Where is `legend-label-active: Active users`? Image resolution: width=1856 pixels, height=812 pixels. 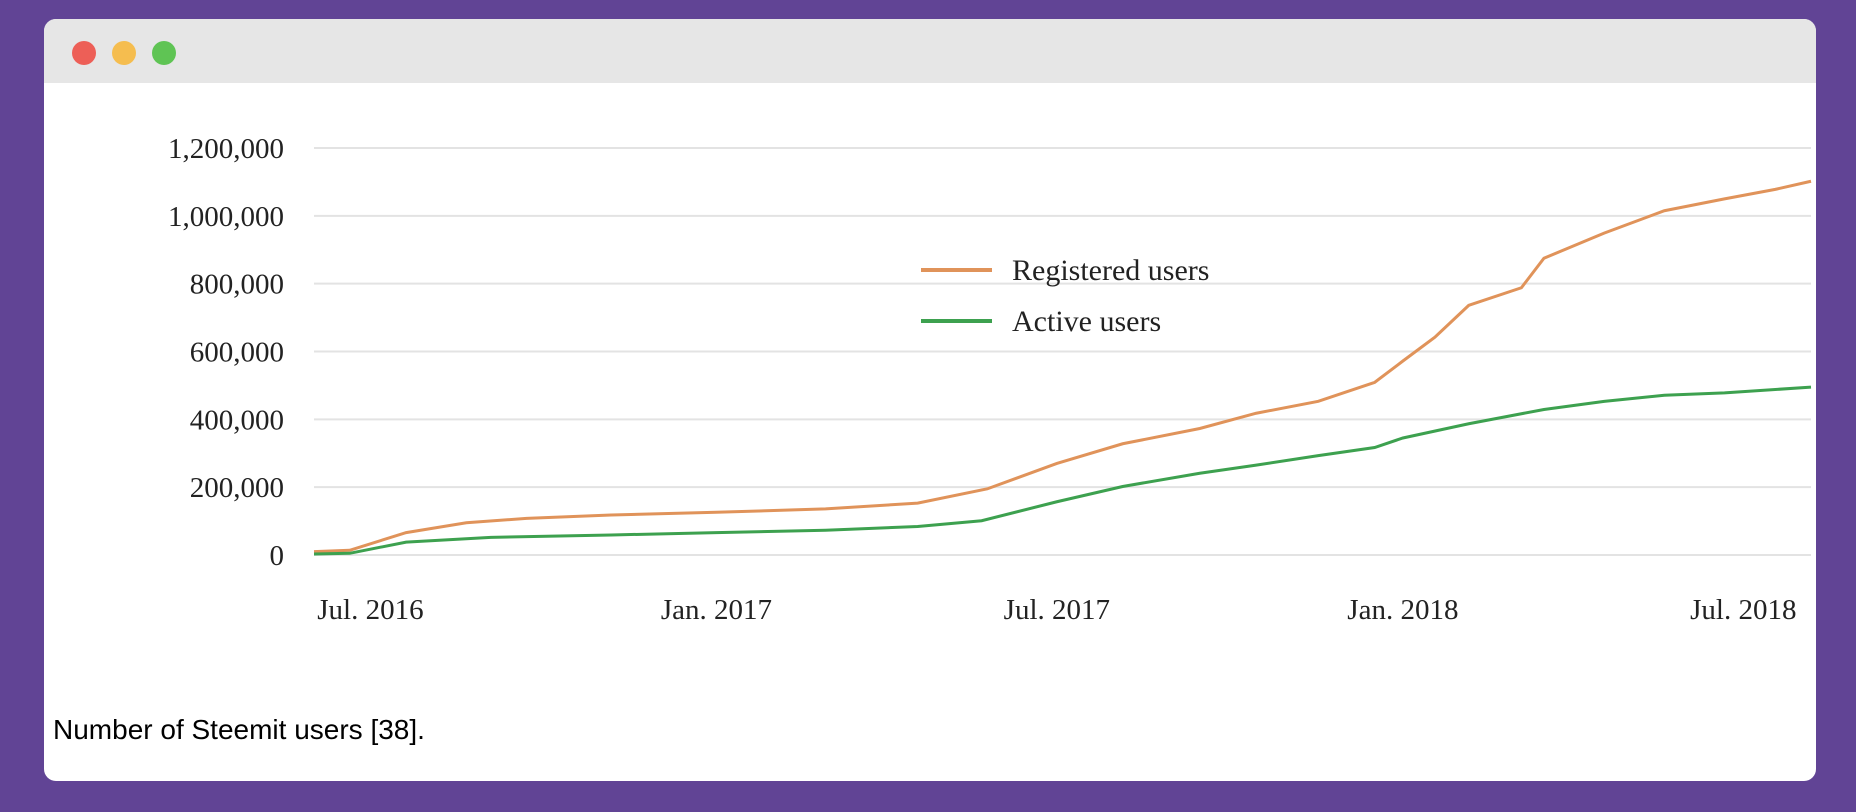
legend-label-active: Active users is located at coordinates (1086, 321).